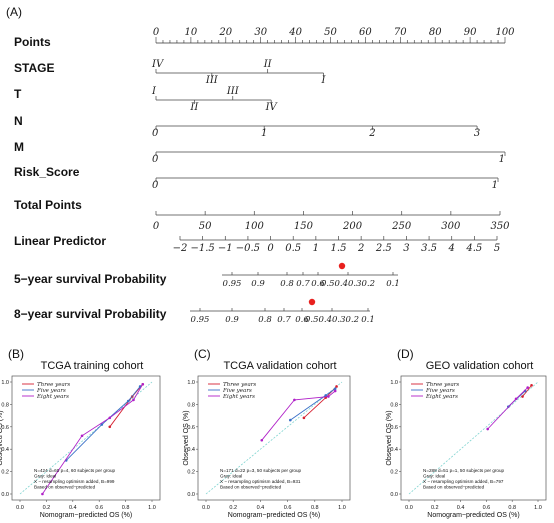 This screenshot has width=554, height=523. I want to click on points-tick-label: 100, so click(505, 32).